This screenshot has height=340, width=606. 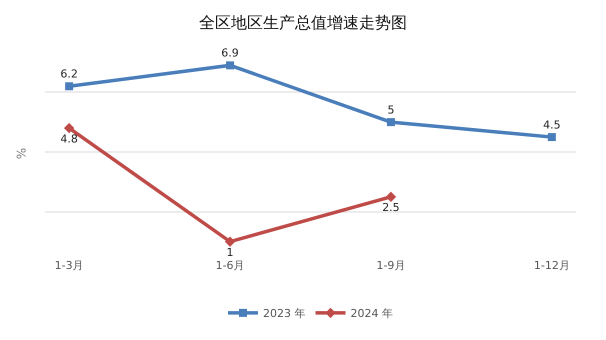 What do you see at coordinates (391, 207) in the screenshot?
I see `data-label: 2.5` at bounding box center [391, 207].